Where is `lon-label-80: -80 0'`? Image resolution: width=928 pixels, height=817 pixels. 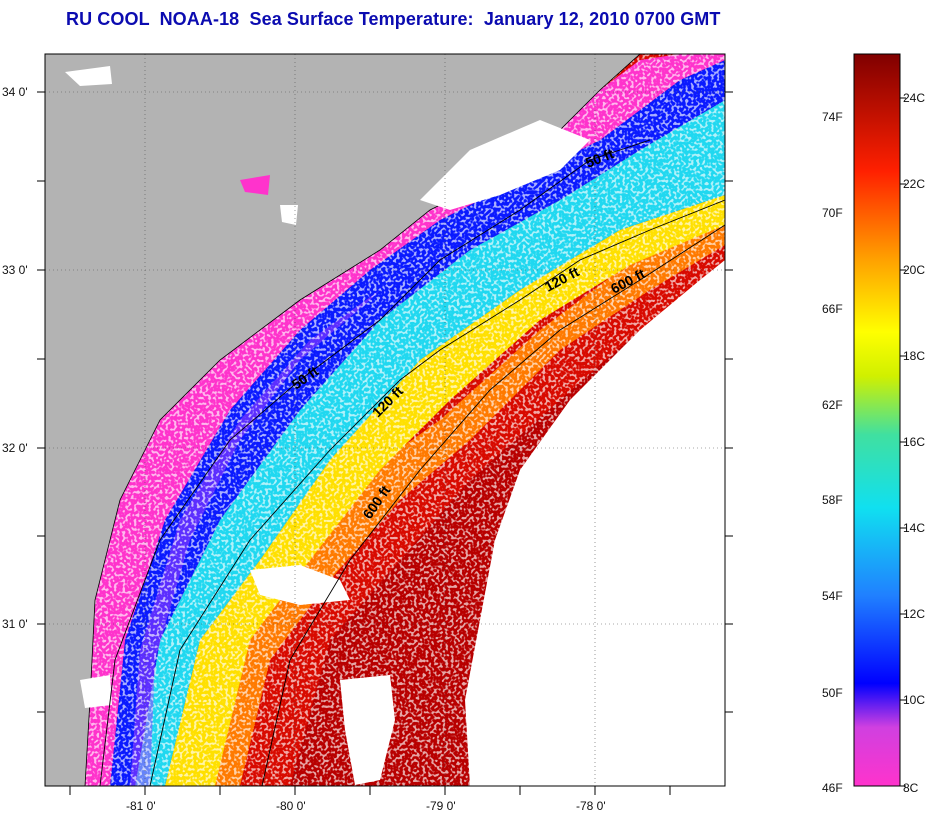
lon-label-80: -80 0' is located at coordinates (291, 806).